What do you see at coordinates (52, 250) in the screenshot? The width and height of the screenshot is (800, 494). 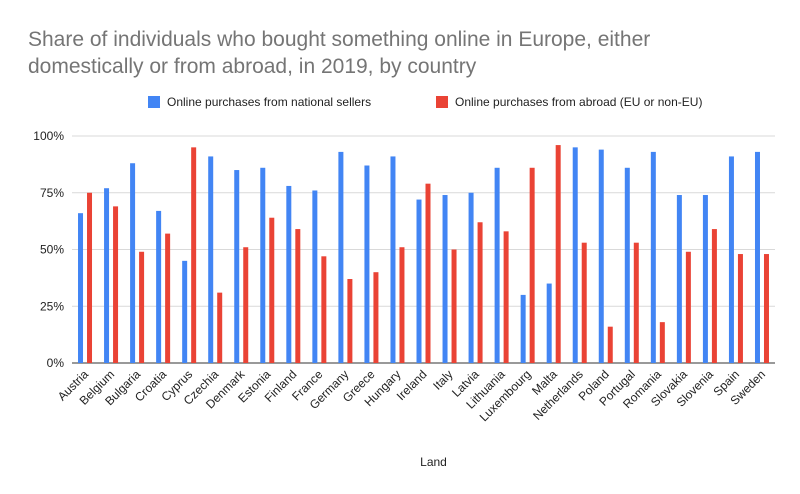 I see `y-tick-label: 50%` at bounding box center [52, 250].